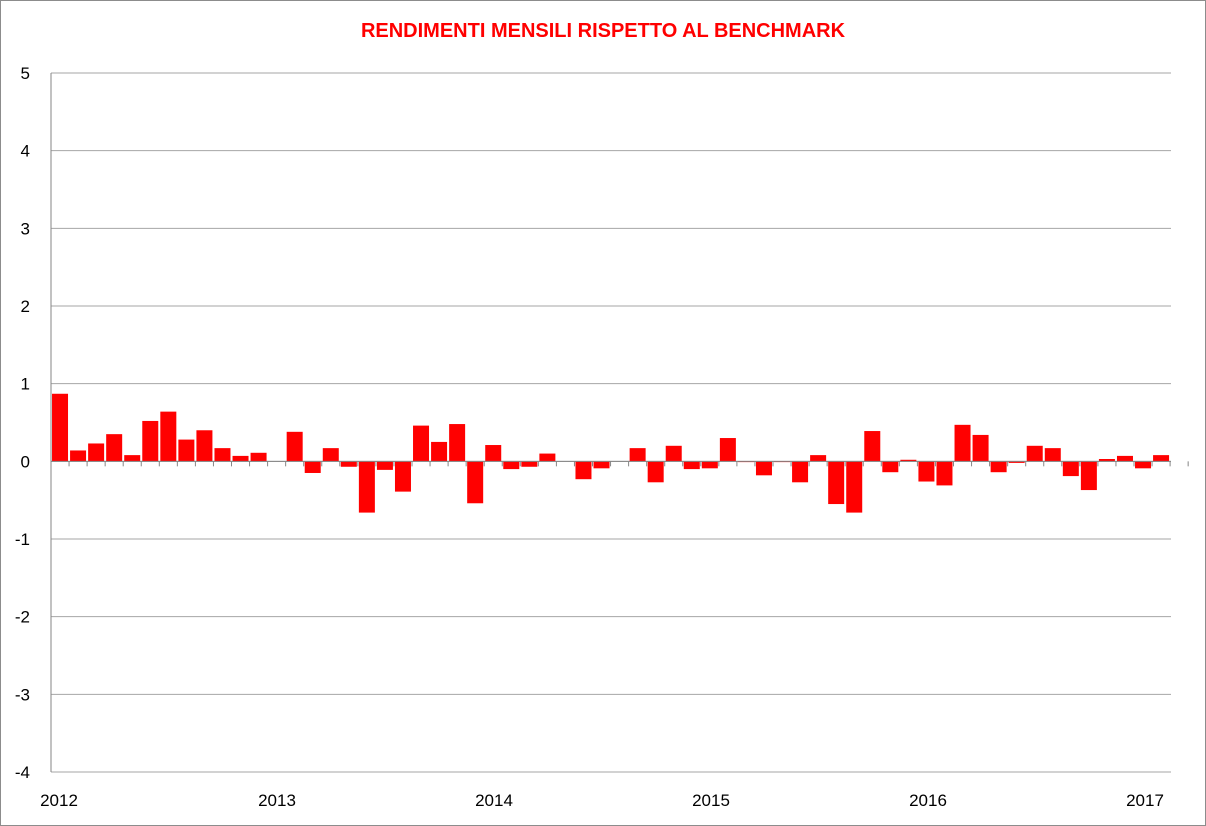 The width and height of the screenshot is (1206, 826). Describe the element at coordinates (494, 800) in the screenshot. I see `x-tick-label: 2014` at that location.